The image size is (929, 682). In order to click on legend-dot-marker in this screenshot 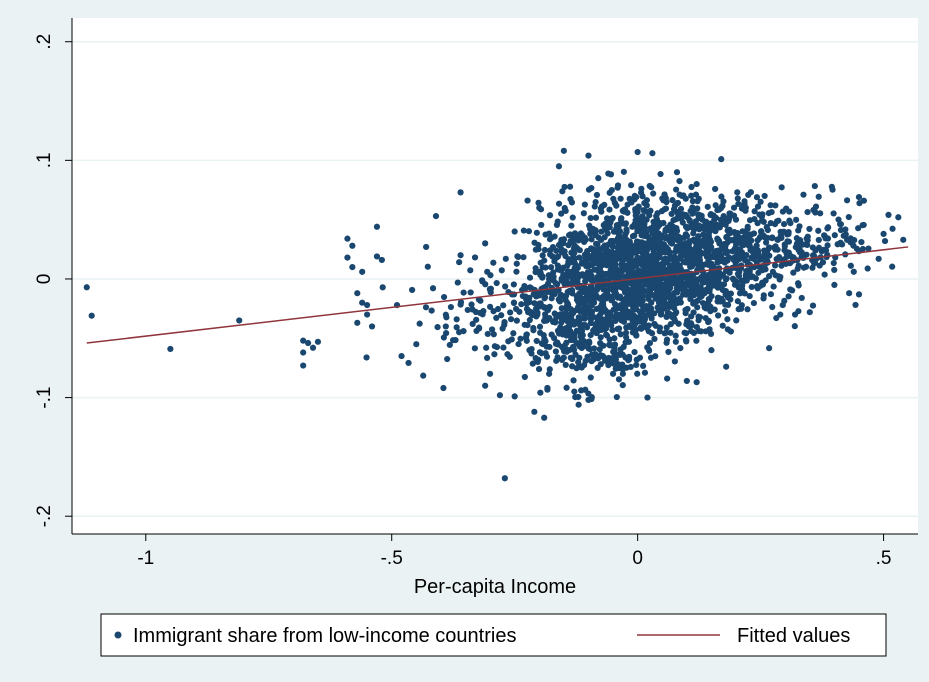, I will do `click(118, 635)`.